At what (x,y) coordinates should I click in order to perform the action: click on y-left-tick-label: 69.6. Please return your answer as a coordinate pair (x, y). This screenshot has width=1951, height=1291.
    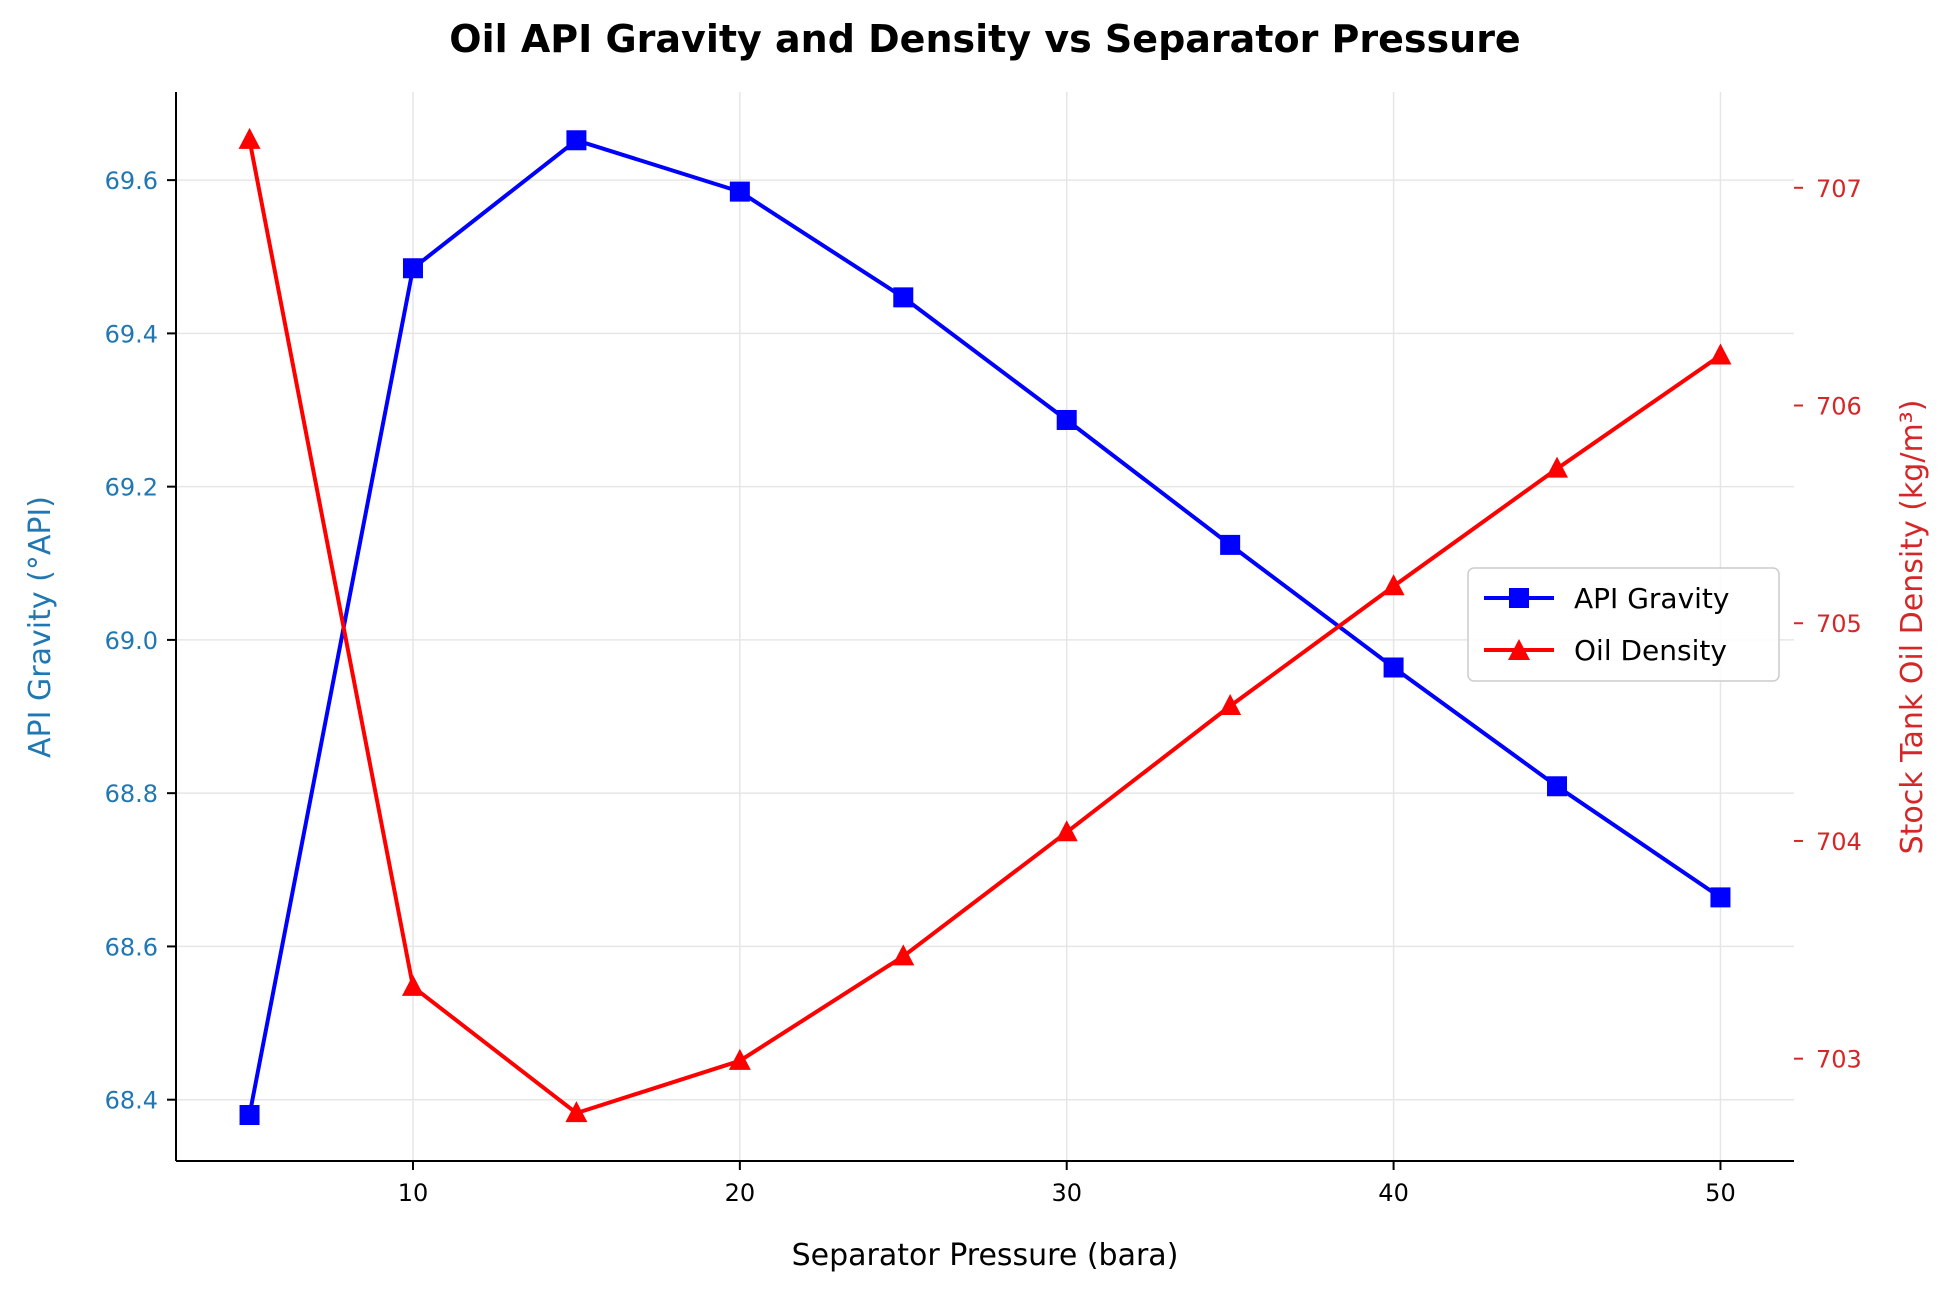
    Looking at the image, I should click on (131, 181).